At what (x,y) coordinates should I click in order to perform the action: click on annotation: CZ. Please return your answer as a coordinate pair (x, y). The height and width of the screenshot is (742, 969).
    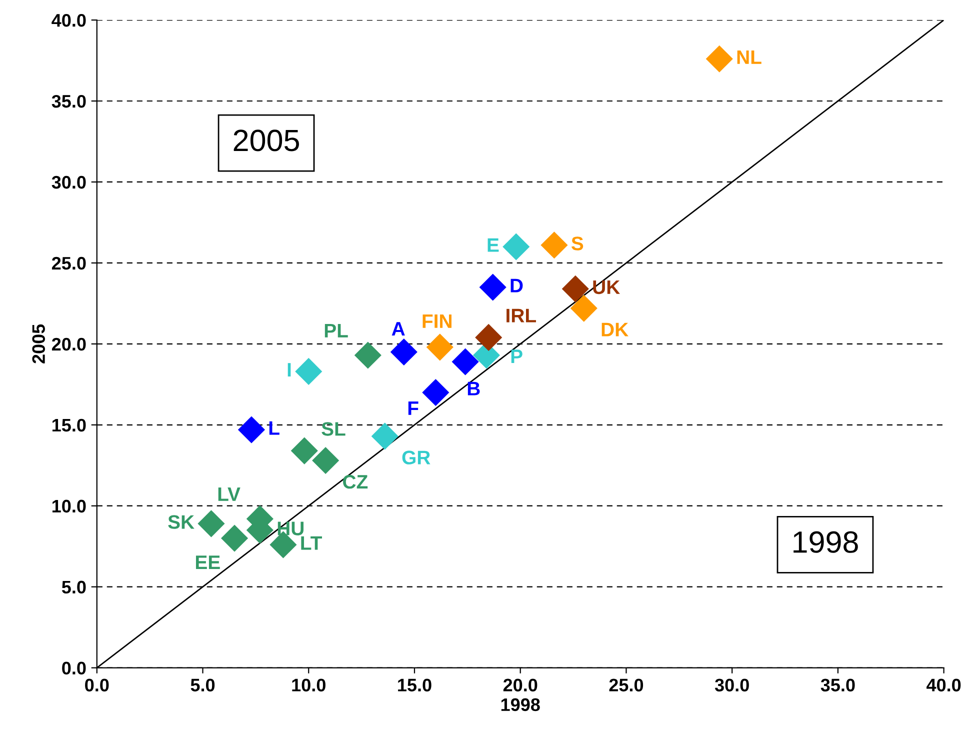
    Looking at the image, I should click on (355, 481).